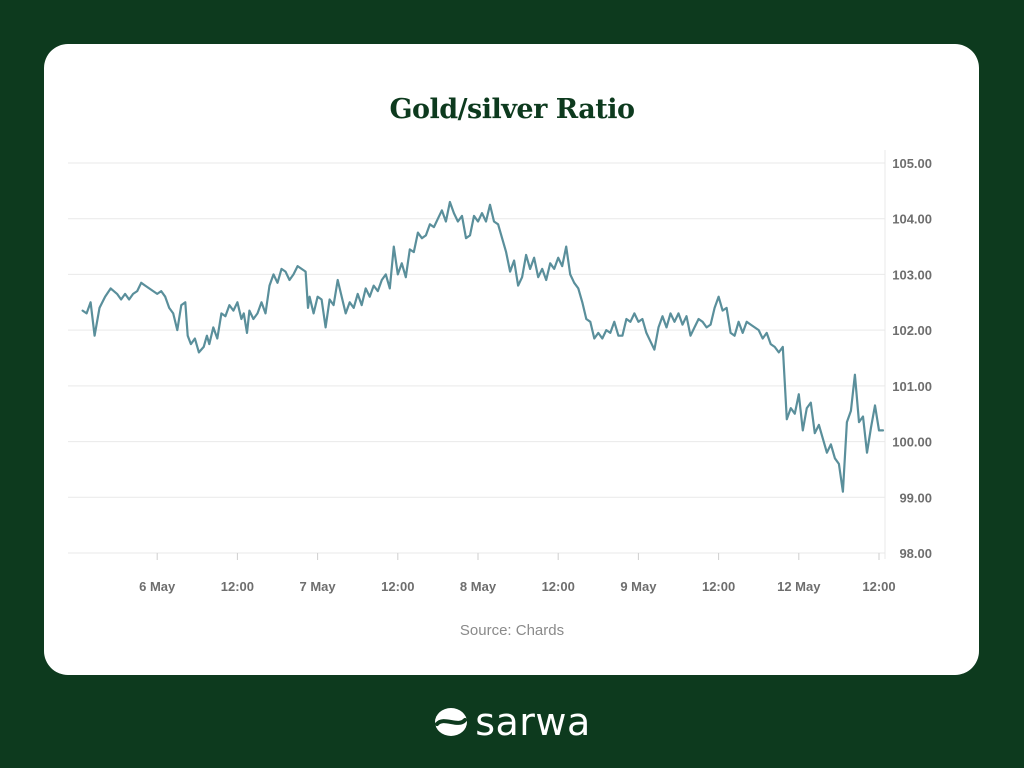  Describe the element at coordinates (912, 330) in the screenshot. I see `y-tick-label: 102.00` at that location.